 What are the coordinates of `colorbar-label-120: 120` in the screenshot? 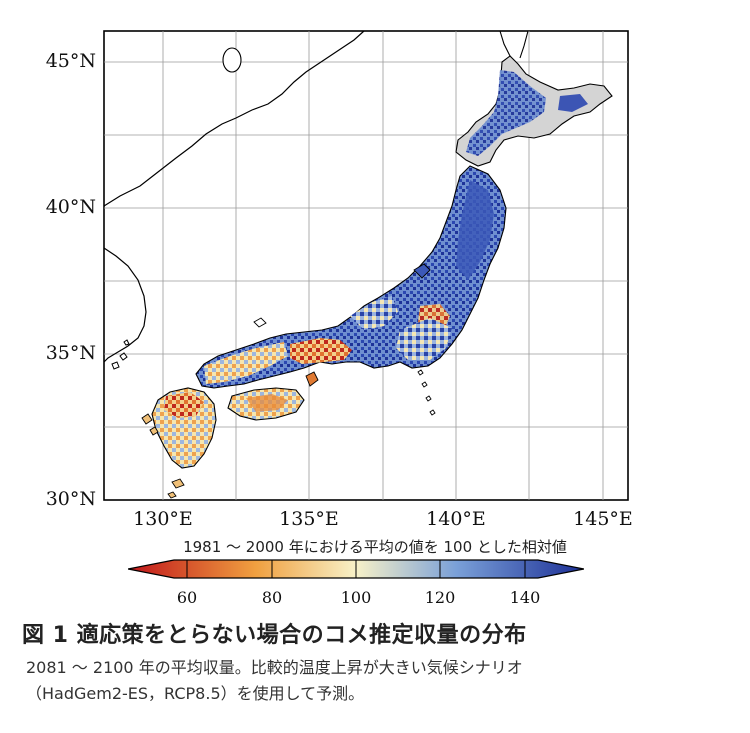 It's located at (440, 597).